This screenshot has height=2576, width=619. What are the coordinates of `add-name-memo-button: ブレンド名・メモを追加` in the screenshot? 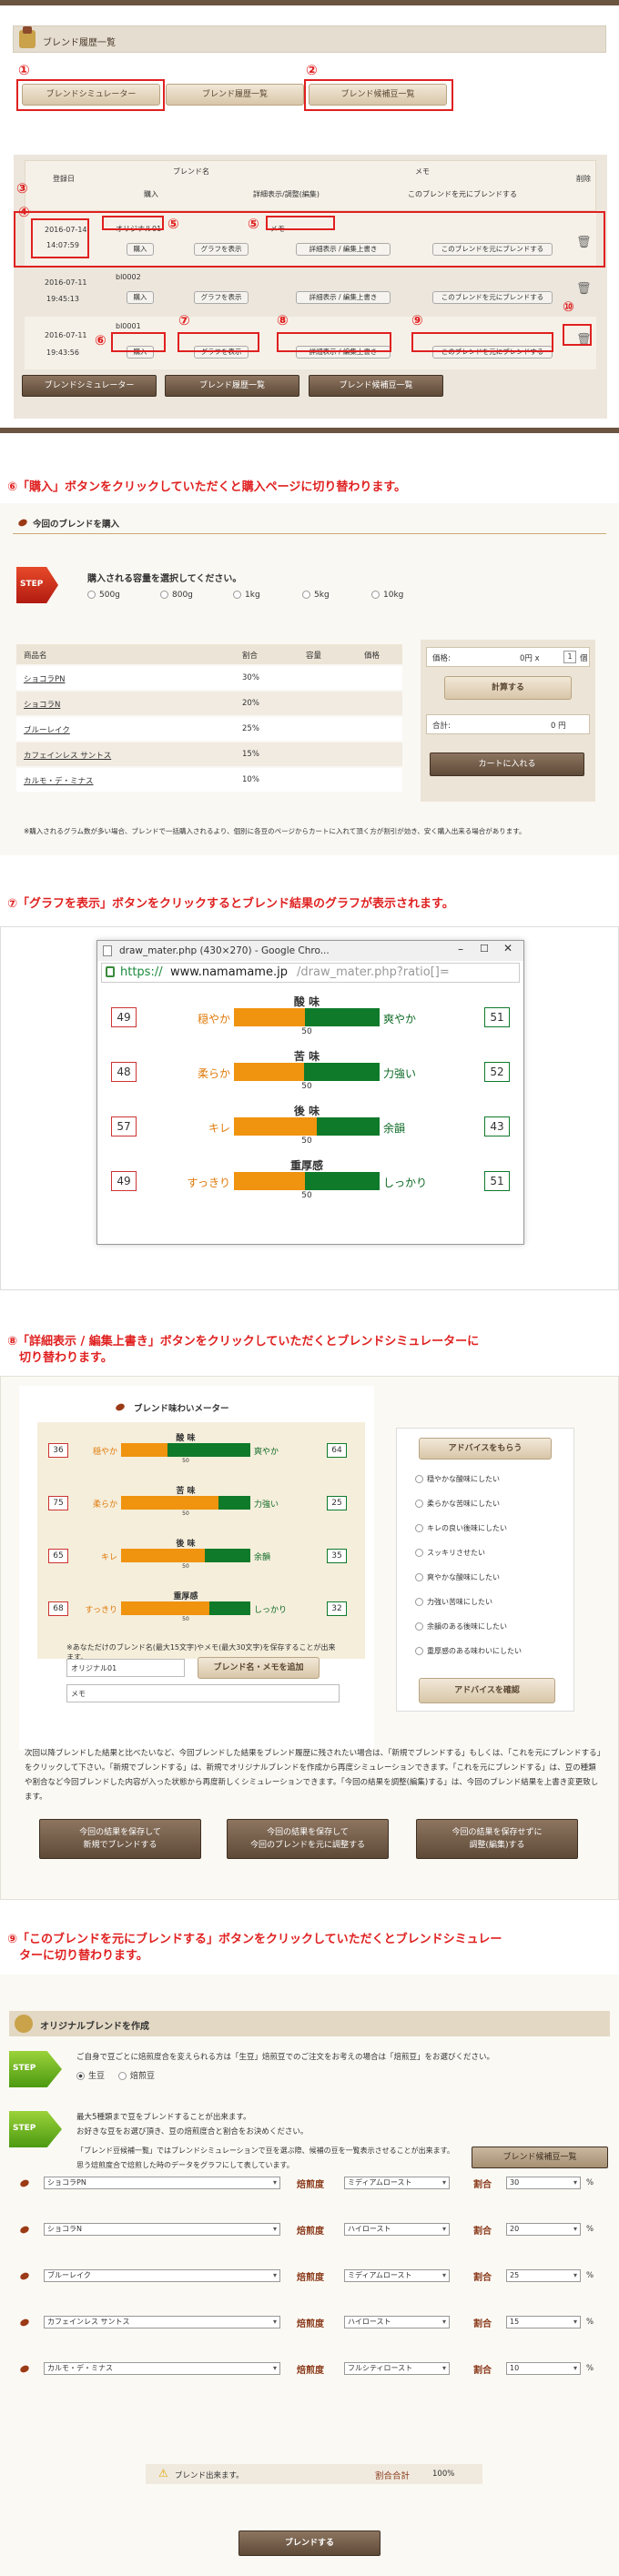 It's located at (259, 1668).